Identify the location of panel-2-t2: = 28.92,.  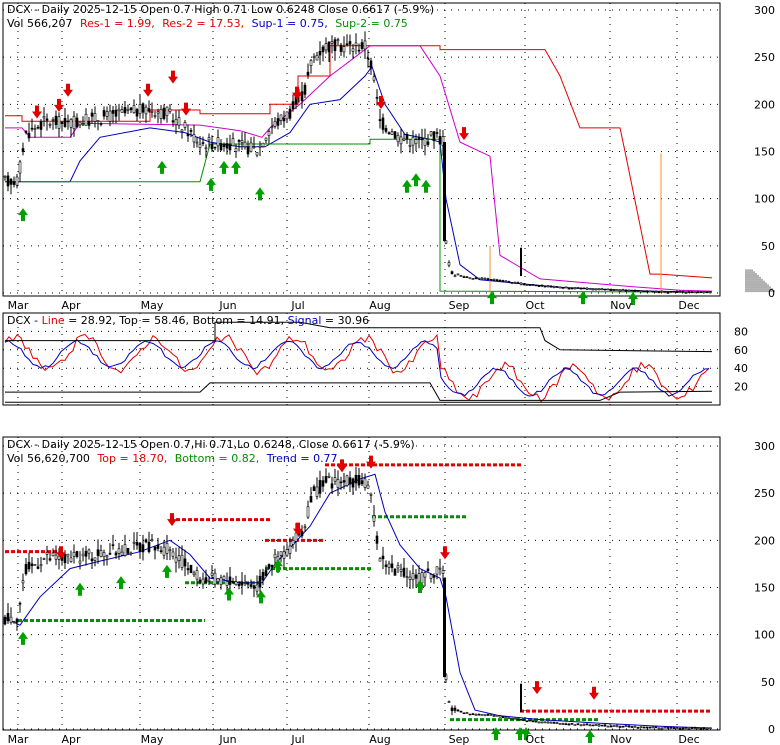
(92, 320).